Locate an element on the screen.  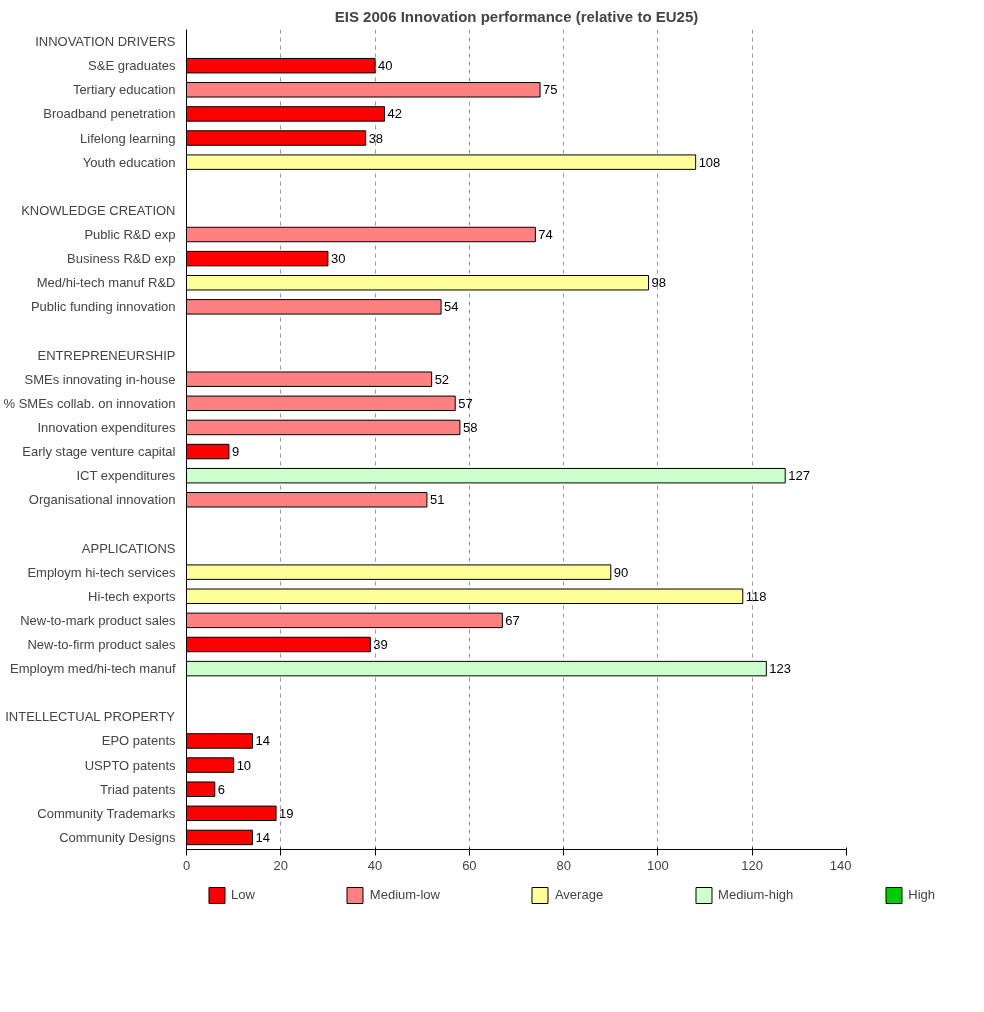
data-label: 30 is located at coordinates (338, 259).